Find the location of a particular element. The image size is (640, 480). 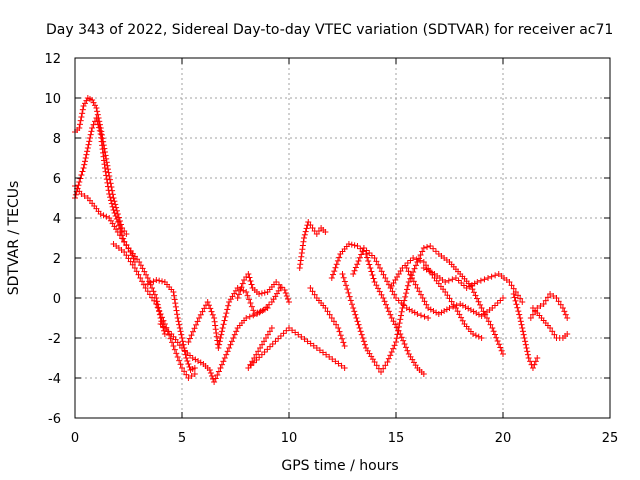

y-tick-label: 12 is located at coordinates (52, 59).